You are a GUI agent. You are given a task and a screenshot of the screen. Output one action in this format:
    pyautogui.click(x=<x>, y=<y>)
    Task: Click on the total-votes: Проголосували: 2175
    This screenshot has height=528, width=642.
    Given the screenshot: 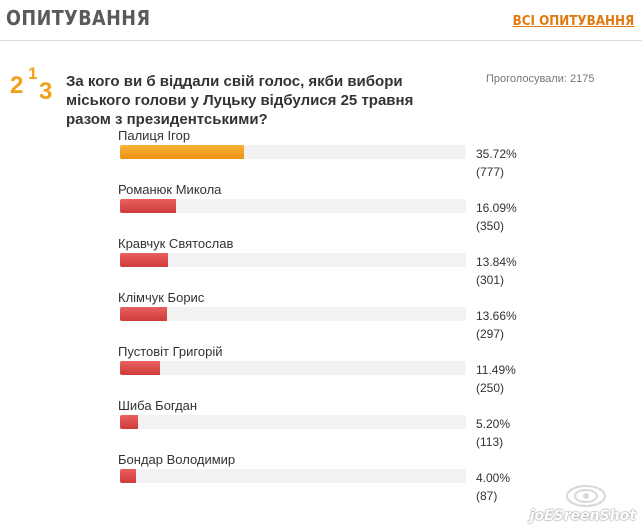 What is the action you would take?
    pyautogui.click(x=540, y=79)
    